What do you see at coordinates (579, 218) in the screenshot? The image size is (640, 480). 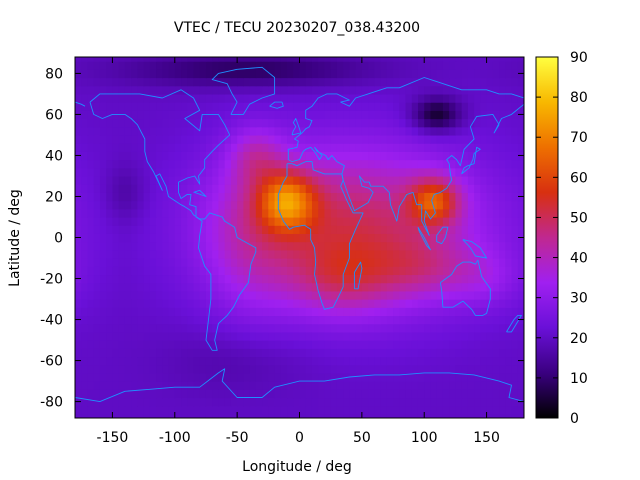 I see `colorbar-tick-label: 50` at bounding box center [579, 218].